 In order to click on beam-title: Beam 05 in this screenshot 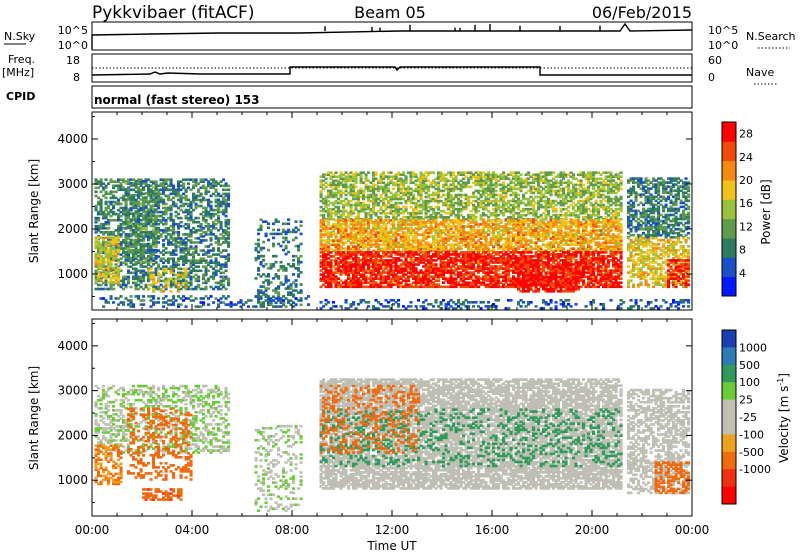, I will do `click(390, 12)`.